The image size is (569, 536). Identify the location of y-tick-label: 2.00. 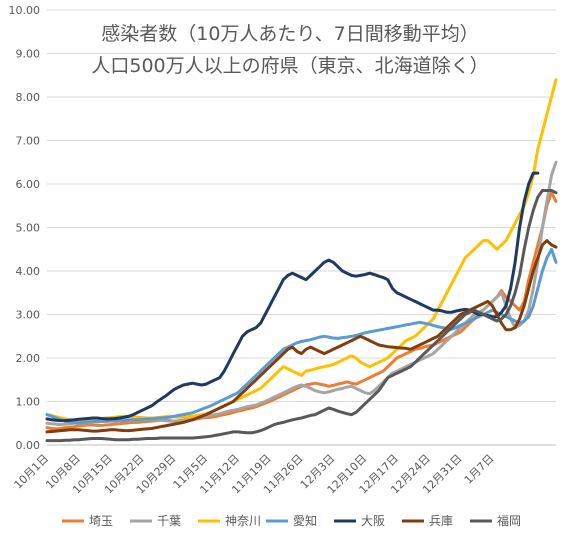
(28, 358).